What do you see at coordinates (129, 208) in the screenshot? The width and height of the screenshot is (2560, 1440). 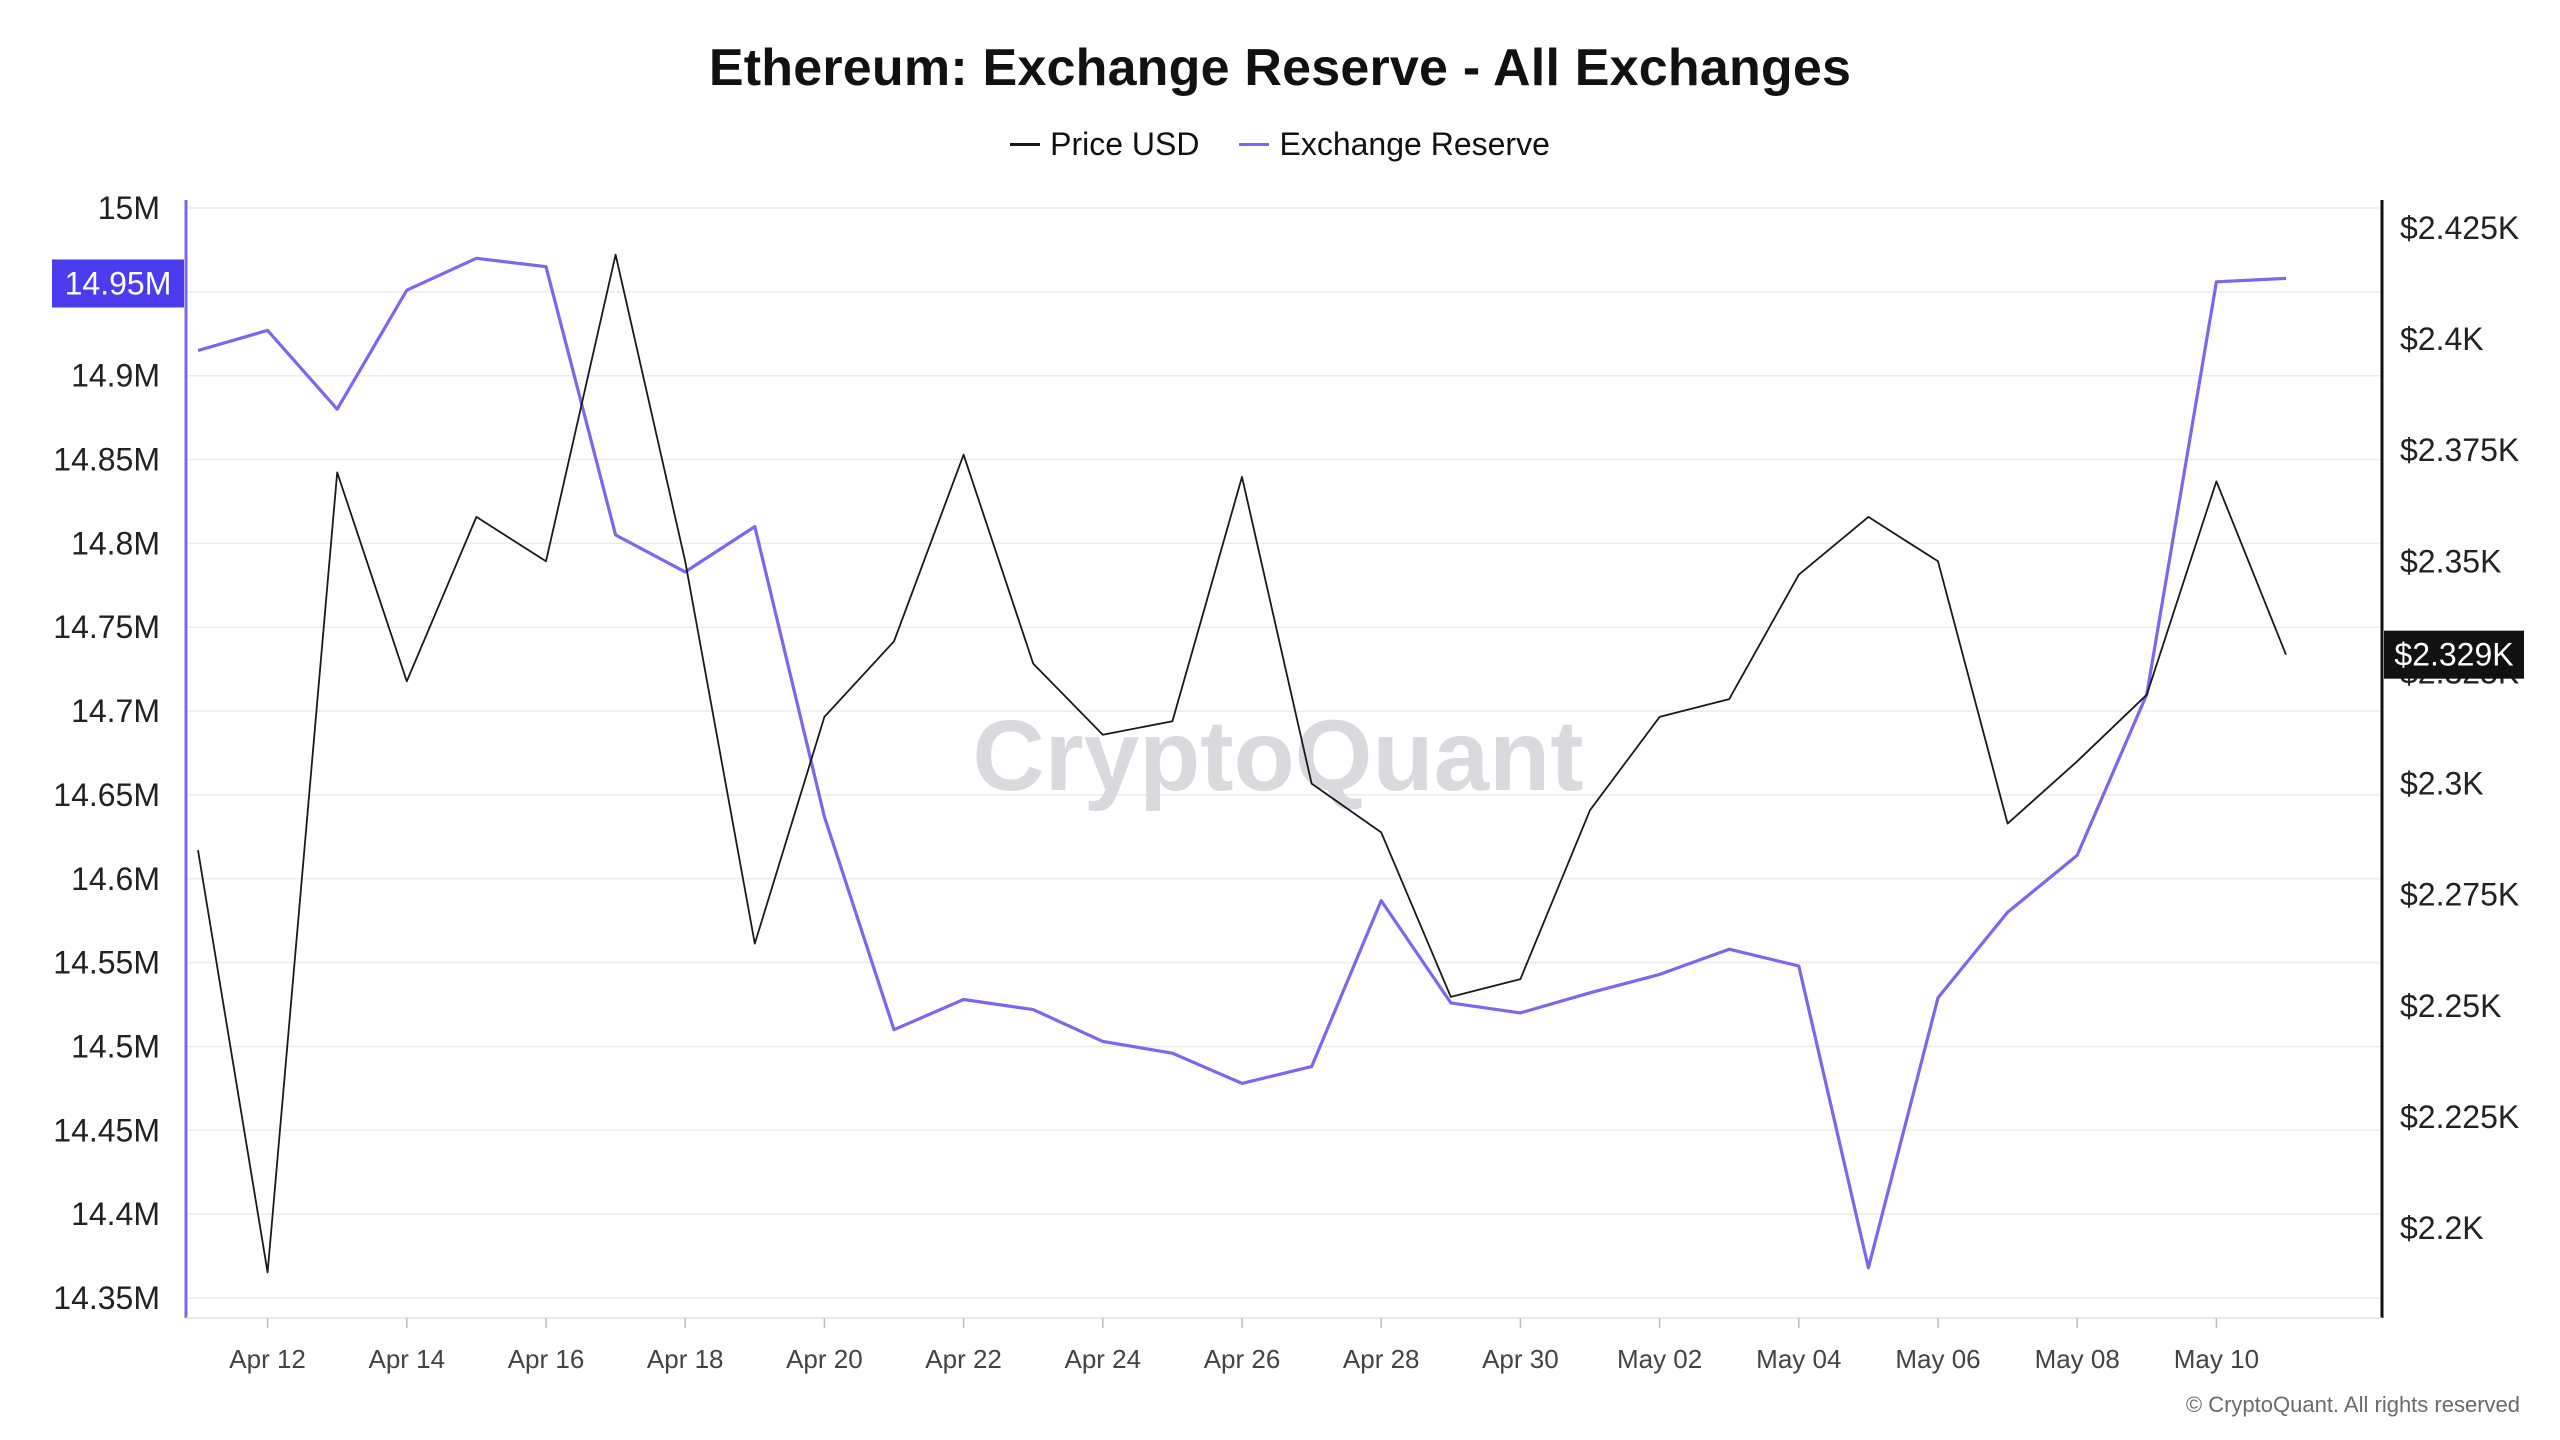 I see `left-tick-label: 15M` at bounding box center [129, 208].